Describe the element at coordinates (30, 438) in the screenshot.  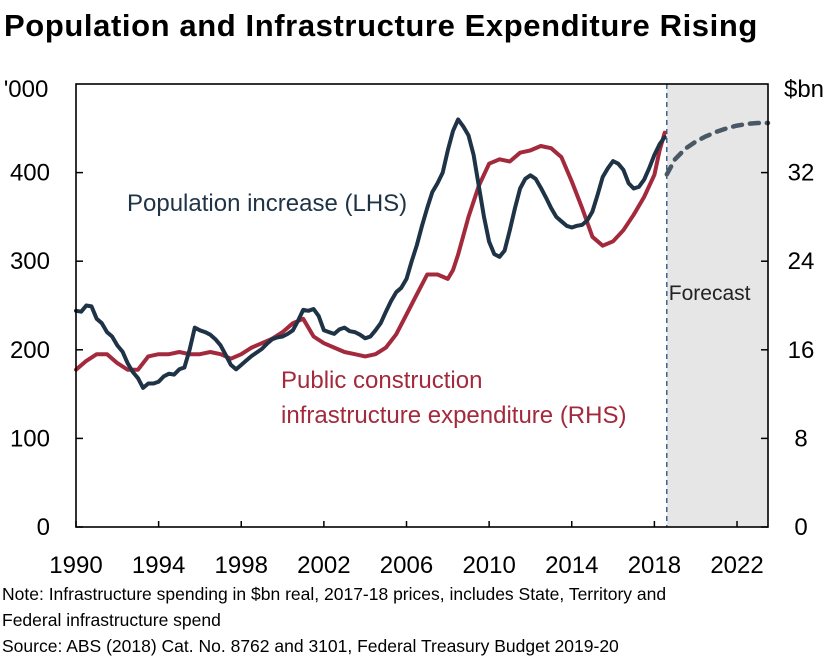
I see `left-axis-tick-label: 100` at that location.